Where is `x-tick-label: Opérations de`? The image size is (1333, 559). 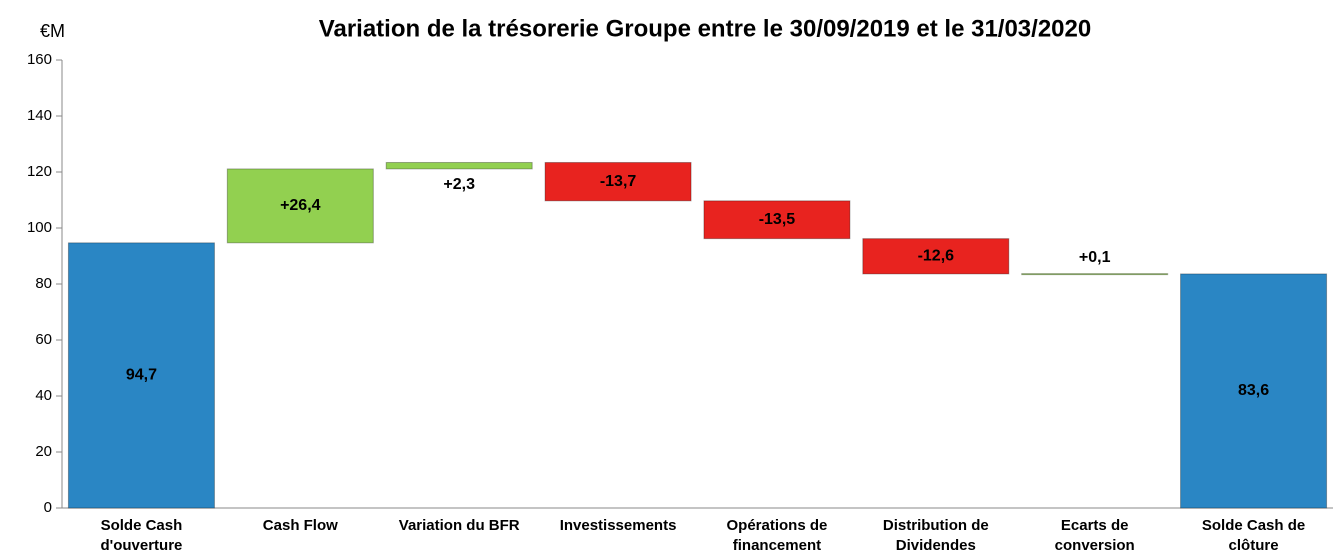 x-tick-label: Opérations de is located at coordinates (777, 525).